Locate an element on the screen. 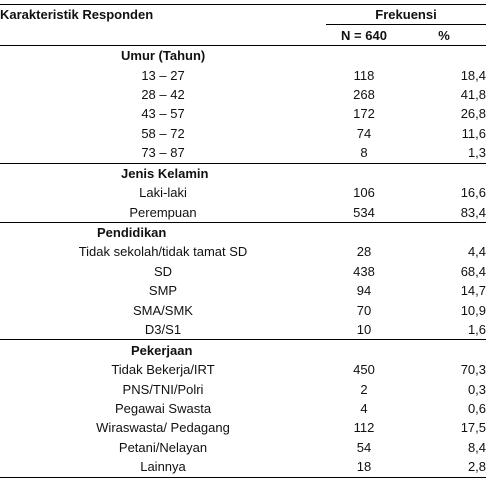 The width and height of the screenshot is (488, 481). header-row-2: N = 640 % is located at coordinates (243, 35).